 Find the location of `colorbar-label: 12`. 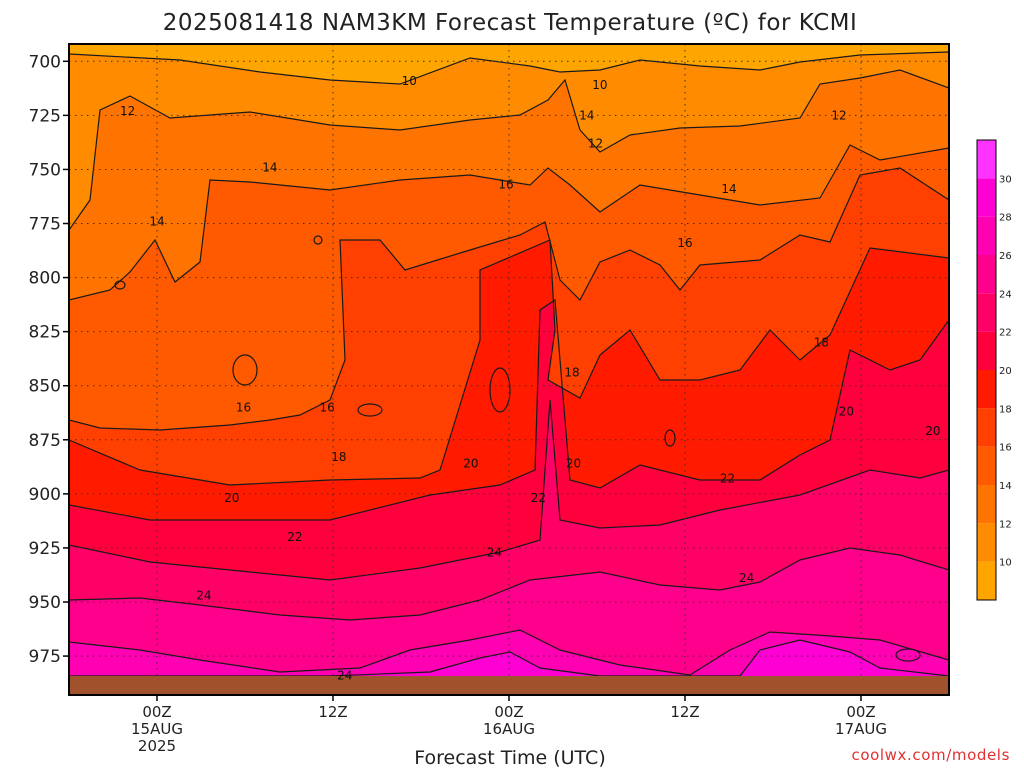

colorbar-label: 12 is located at coordinates (1005, 524).